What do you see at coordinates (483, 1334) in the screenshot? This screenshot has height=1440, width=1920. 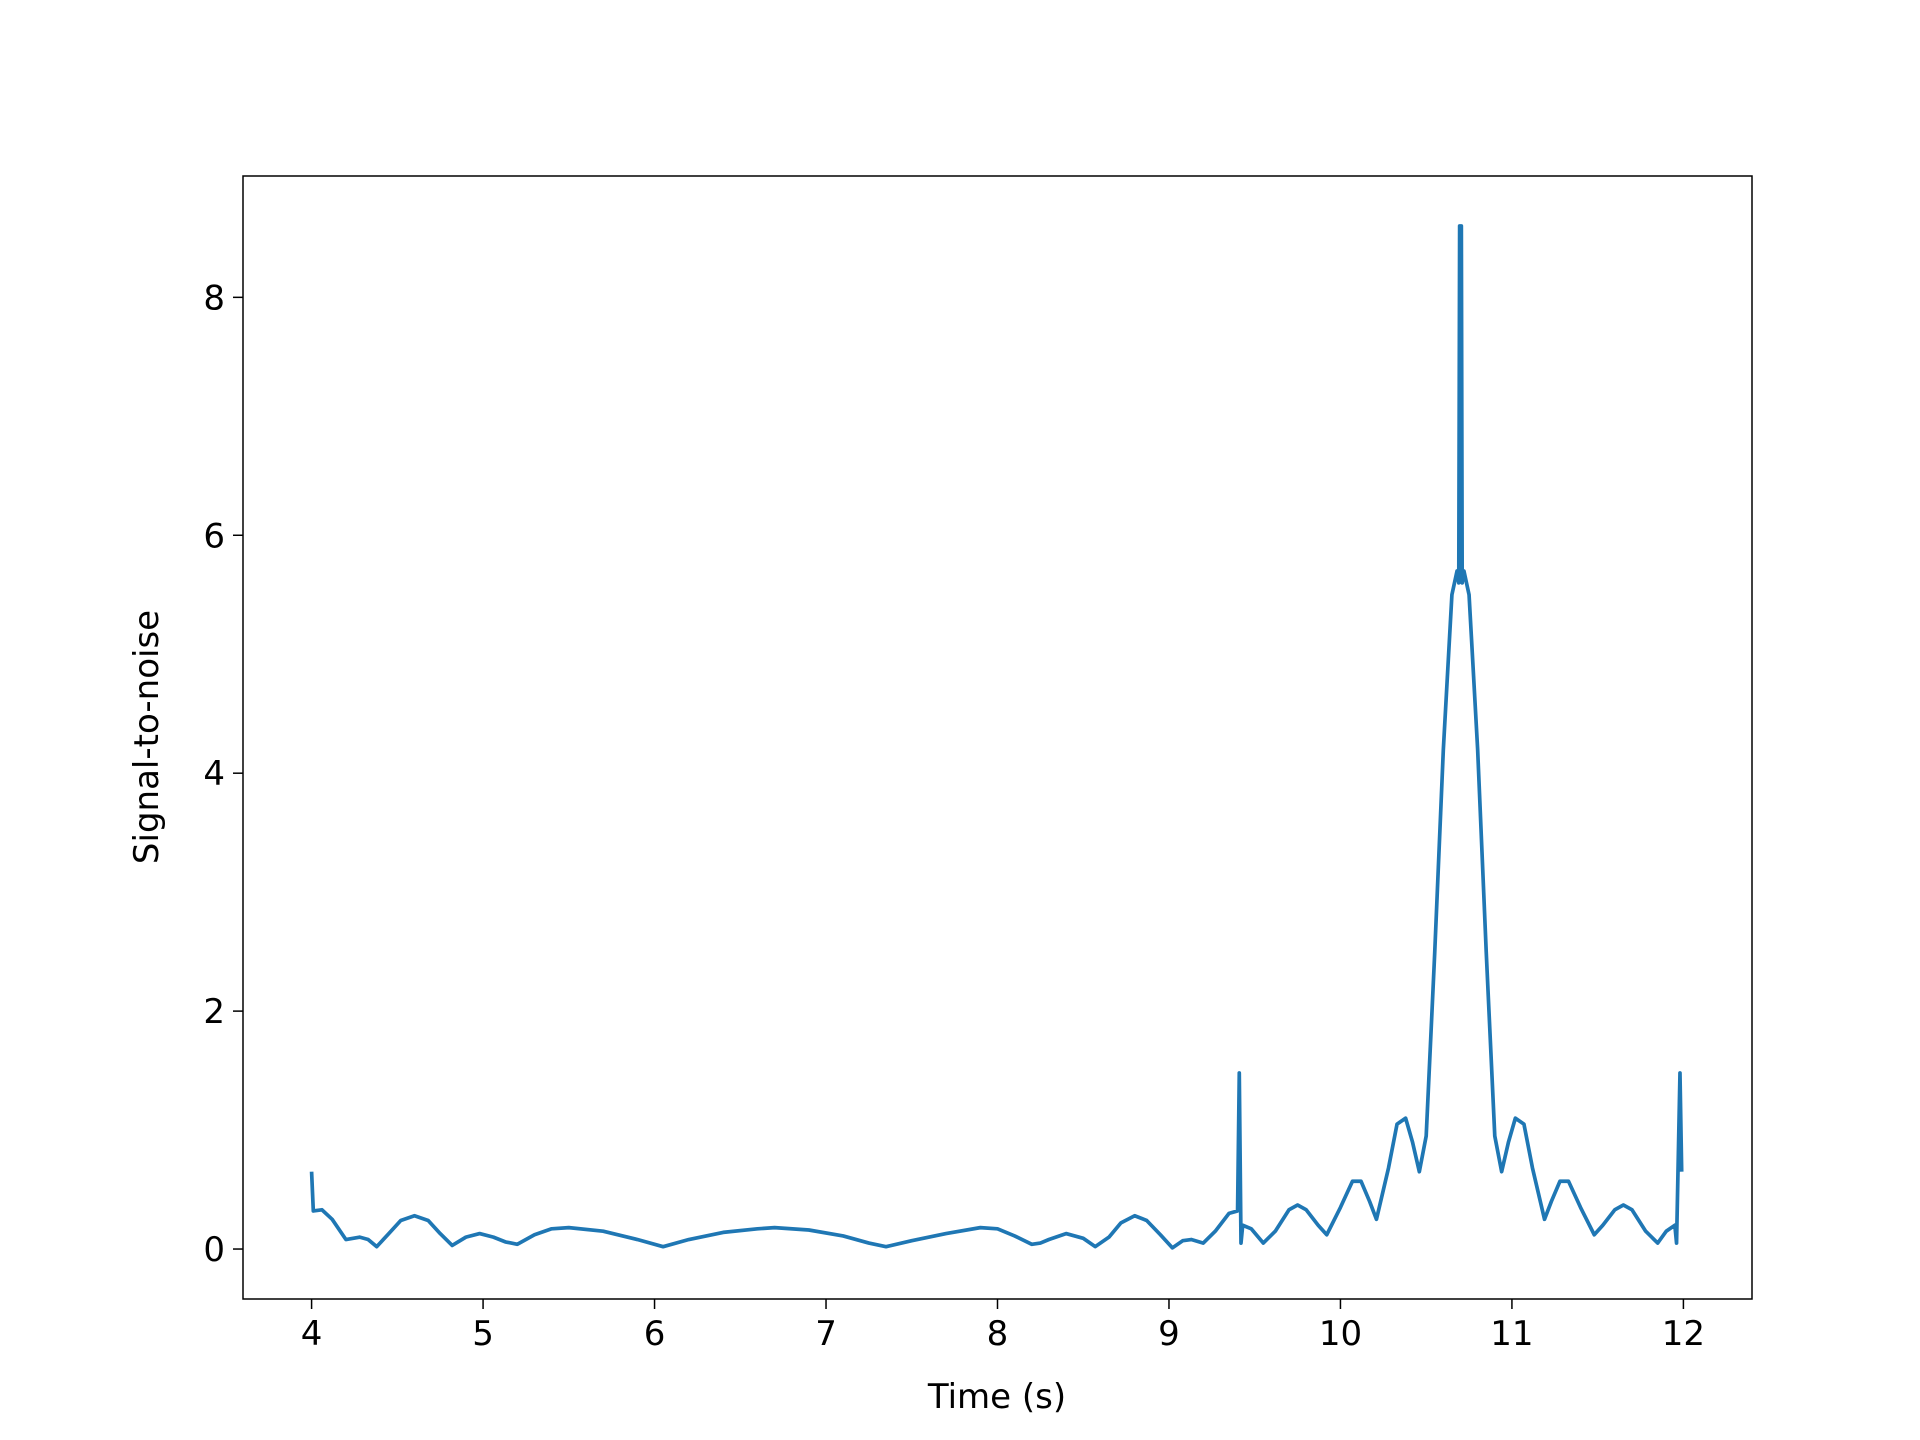 I see `x-tick-label: 5` at bounding box center [483, 1334].